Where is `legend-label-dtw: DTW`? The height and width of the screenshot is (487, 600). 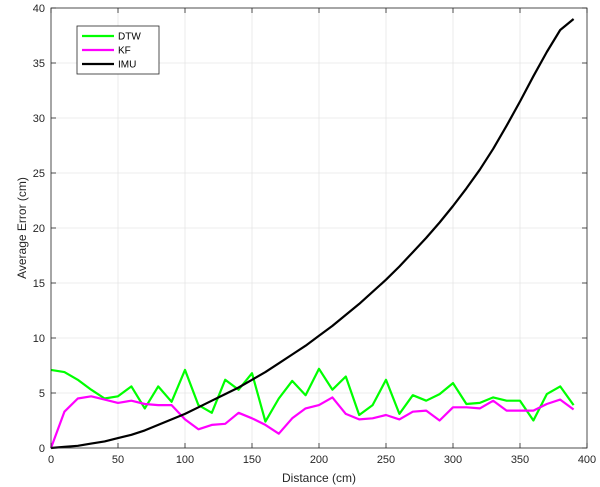
legend-label-dtw: DTW is located at coordinates (129, 37).